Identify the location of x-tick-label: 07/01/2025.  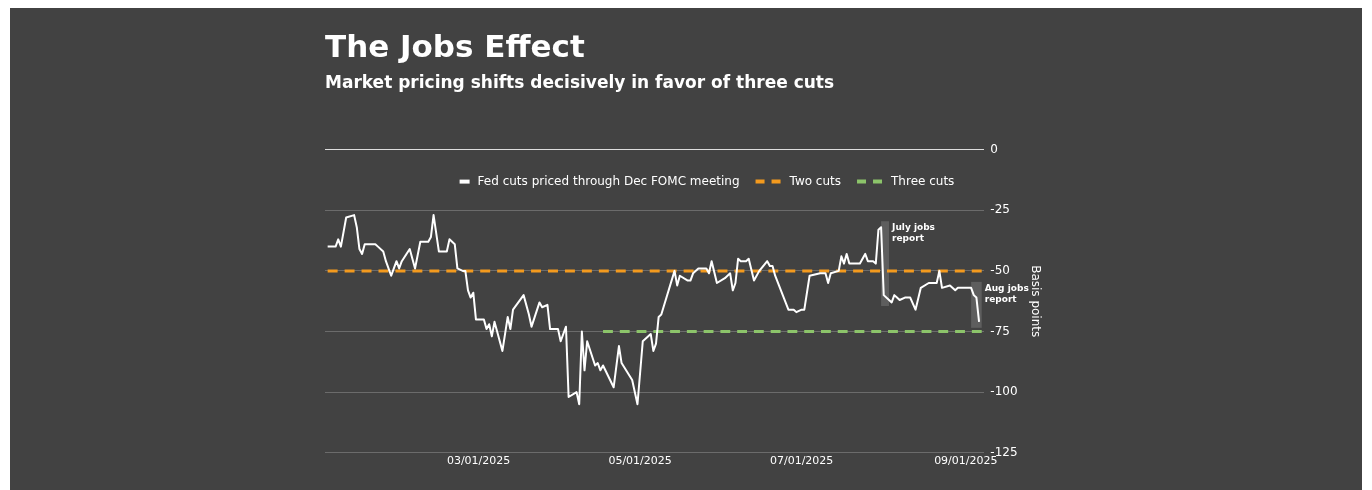
(801, 461).